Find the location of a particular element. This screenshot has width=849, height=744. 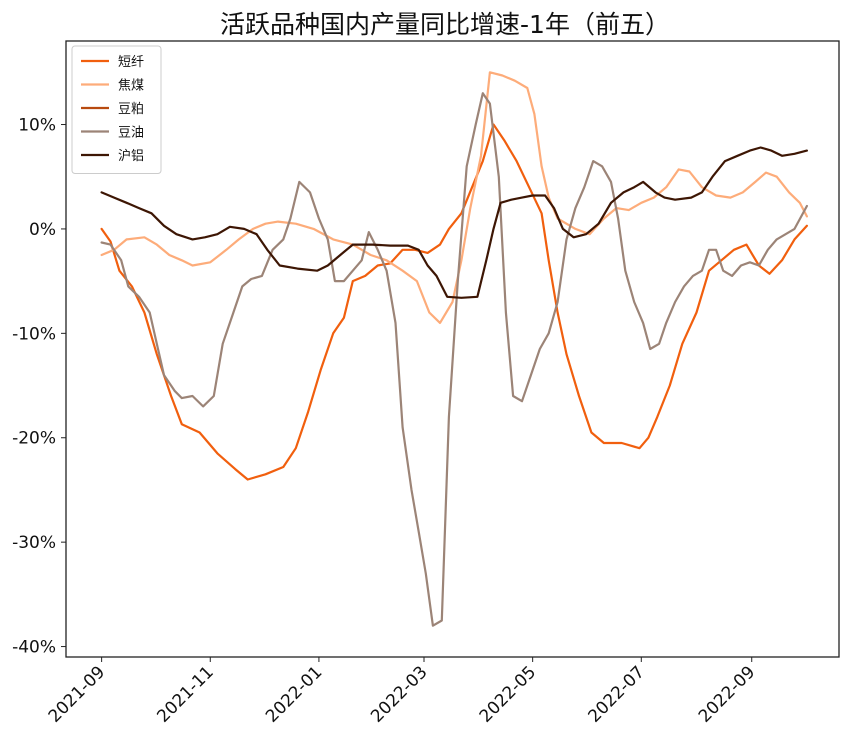

x-tick-label: 2022-03 is located at coordinates (399, 694).